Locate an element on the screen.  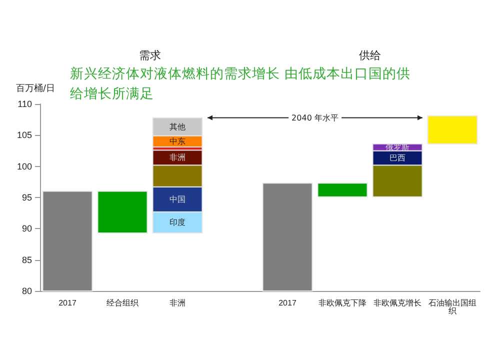
y-tick-label: 85 is located at coordinates (27, 259).